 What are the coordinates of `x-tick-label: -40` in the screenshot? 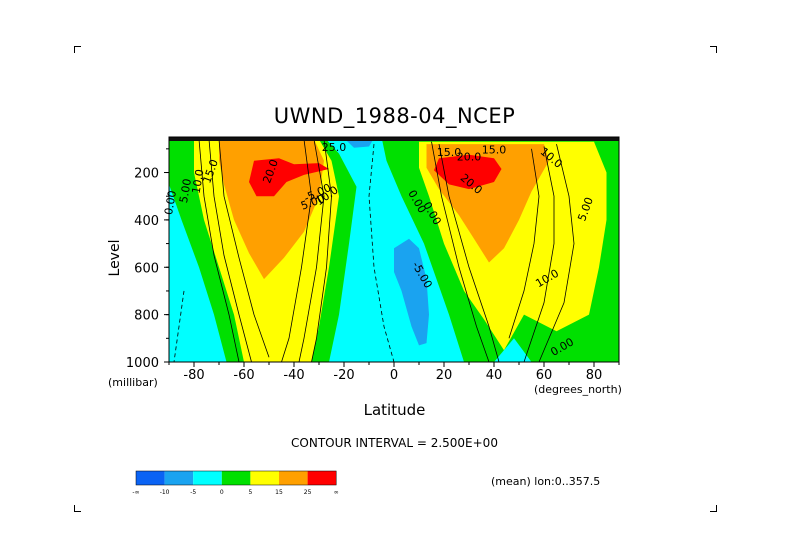 It's located at (293, 375).